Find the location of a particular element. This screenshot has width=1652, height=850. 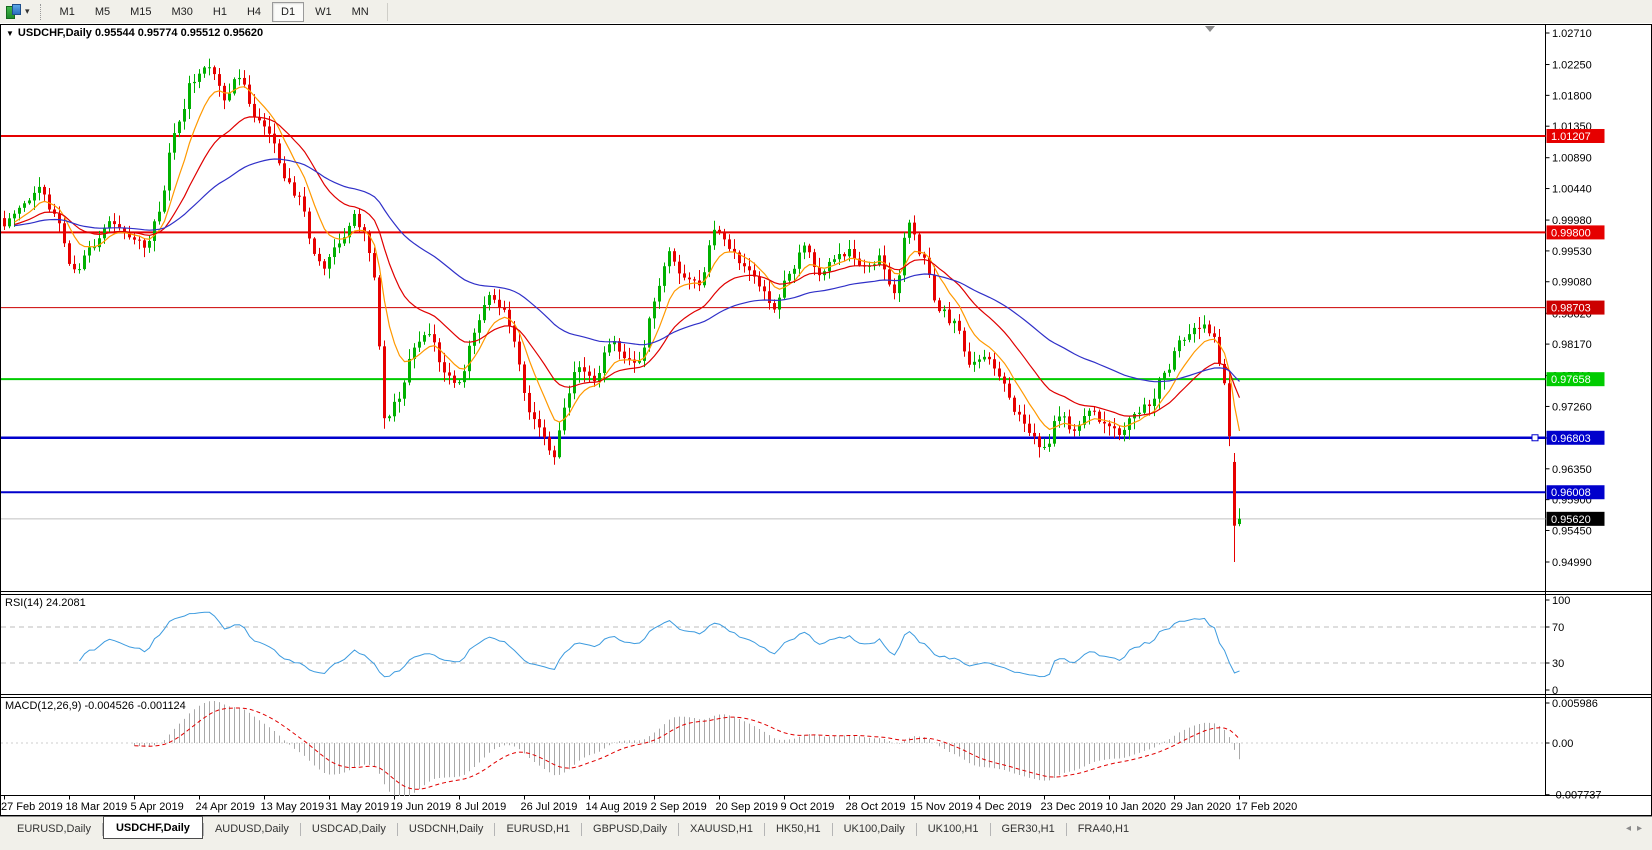

rsi-tick-label: 30 is located at coordinates (1558, 664).